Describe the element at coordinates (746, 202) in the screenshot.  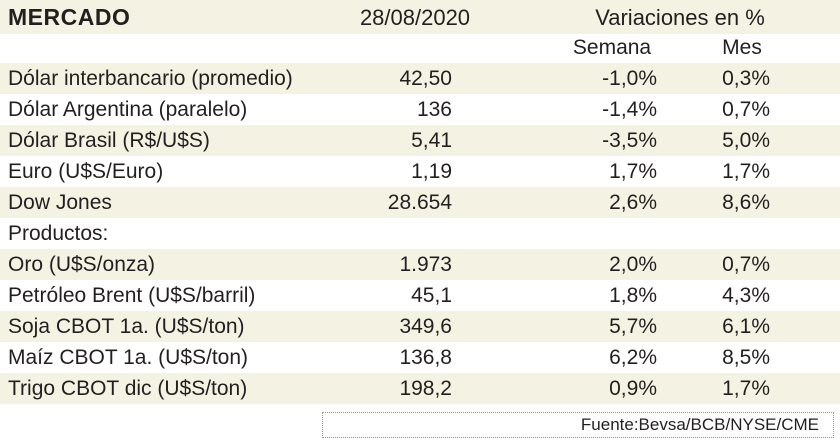
I see `row-month: 8,6%` at that location.